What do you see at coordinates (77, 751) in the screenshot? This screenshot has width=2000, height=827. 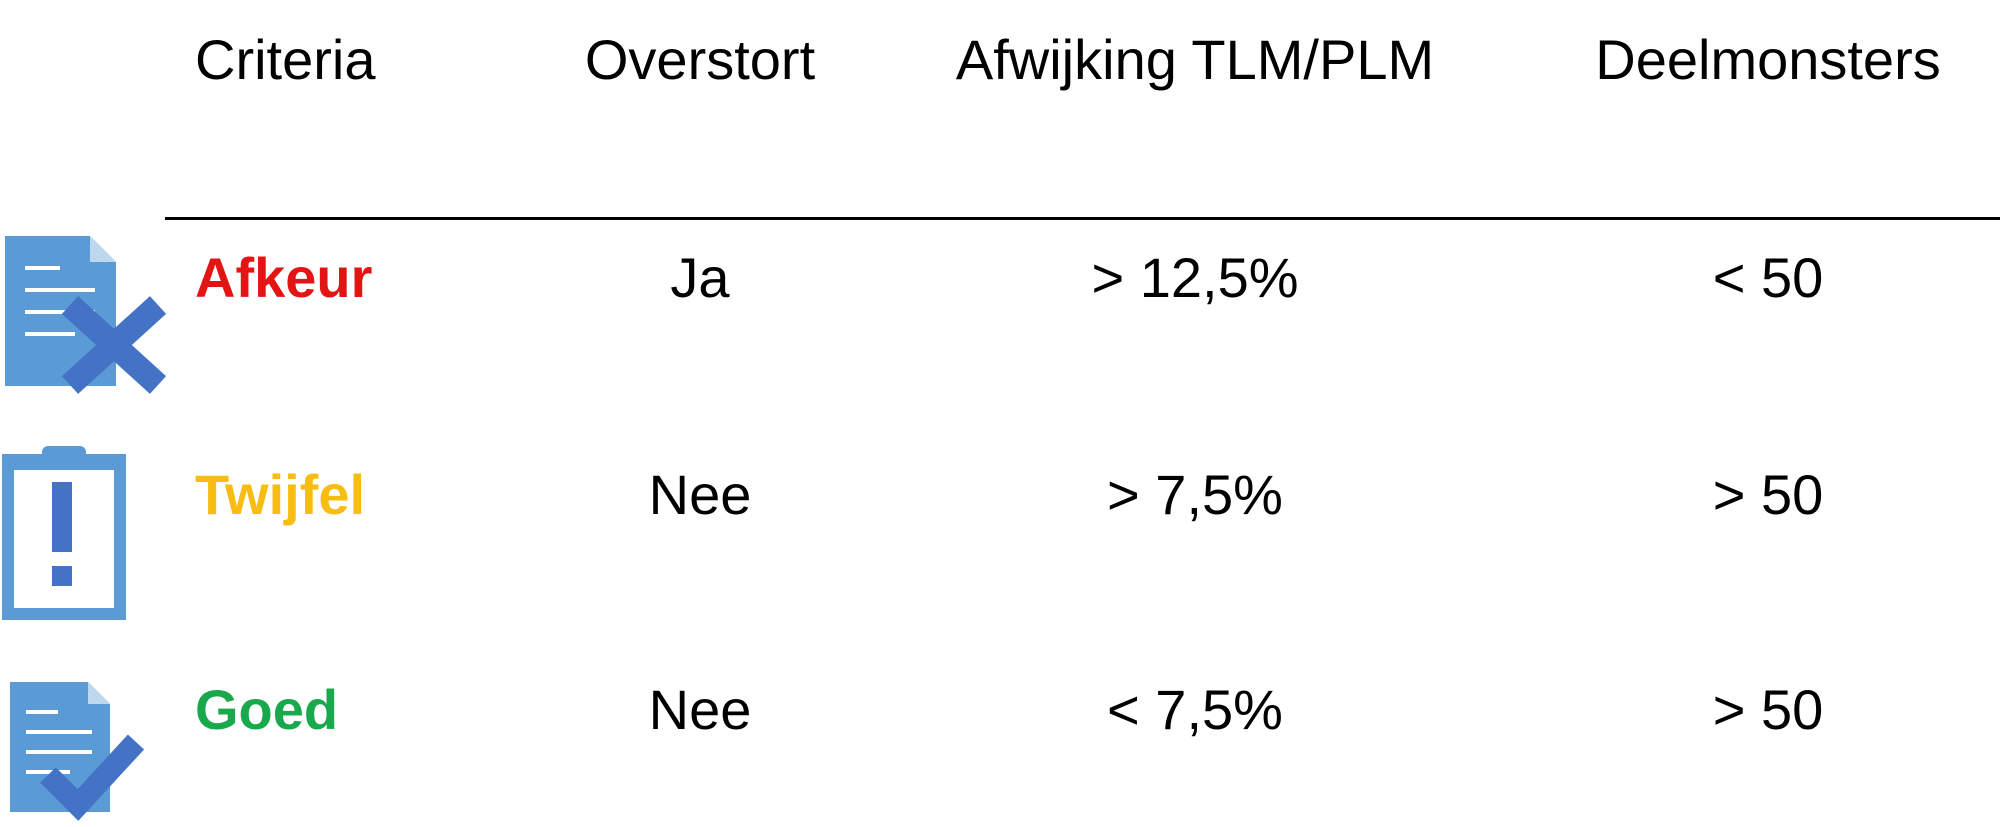 I see `good-icon` at bounding box center [77, 751].